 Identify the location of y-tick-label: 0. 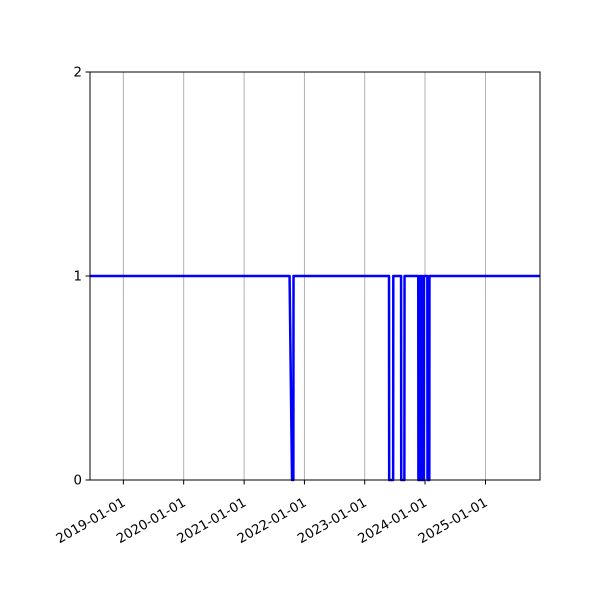
(78, 481).